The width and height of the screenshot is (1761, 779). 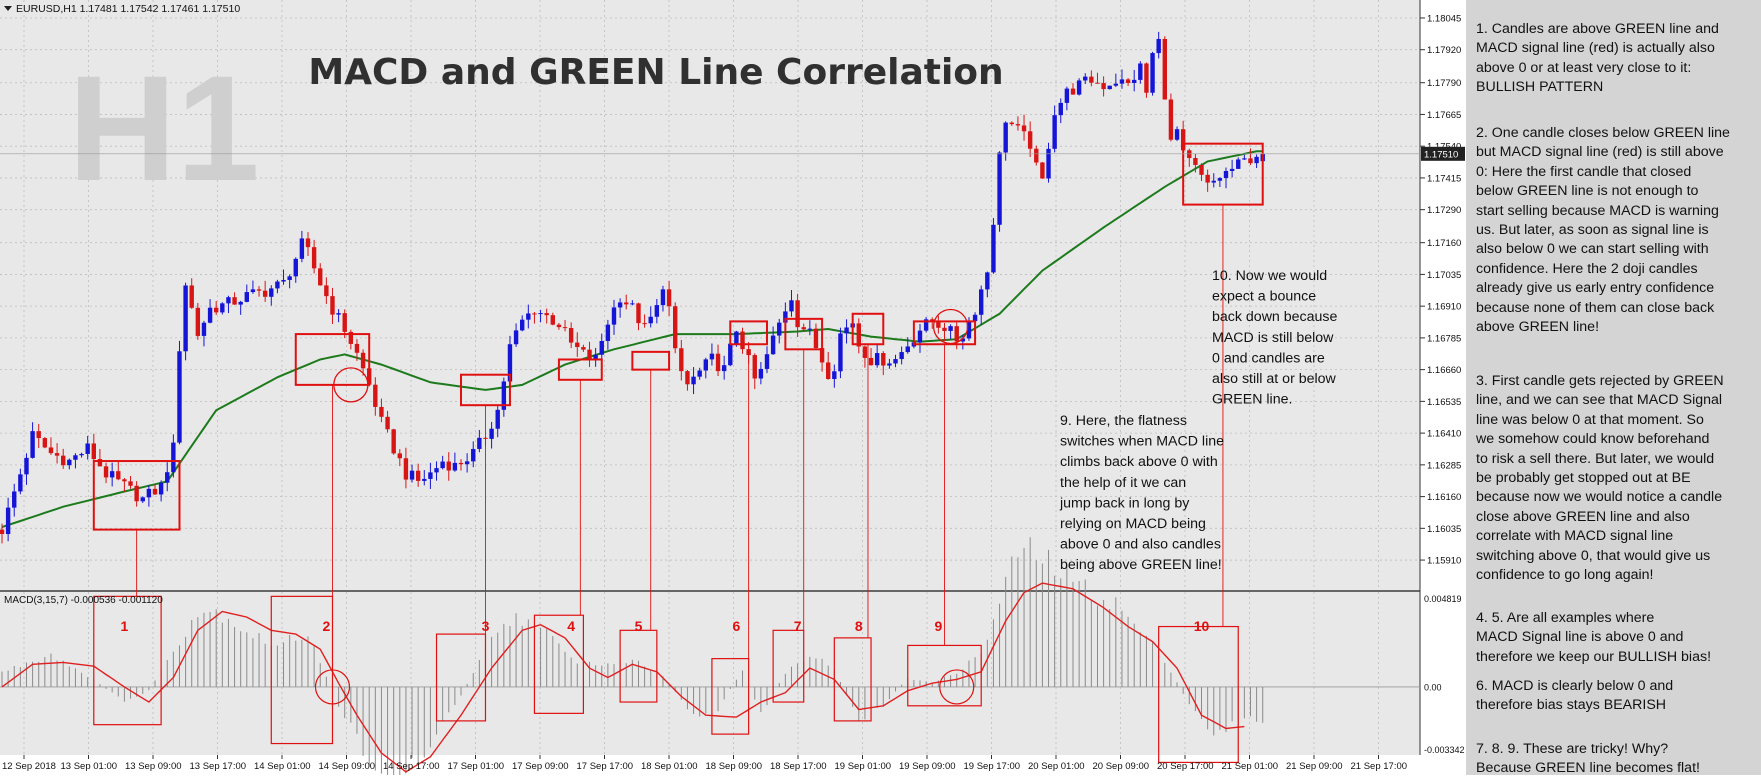 I want to click on macd-axis-label: 0.004819, so click(x=1443, y=599).